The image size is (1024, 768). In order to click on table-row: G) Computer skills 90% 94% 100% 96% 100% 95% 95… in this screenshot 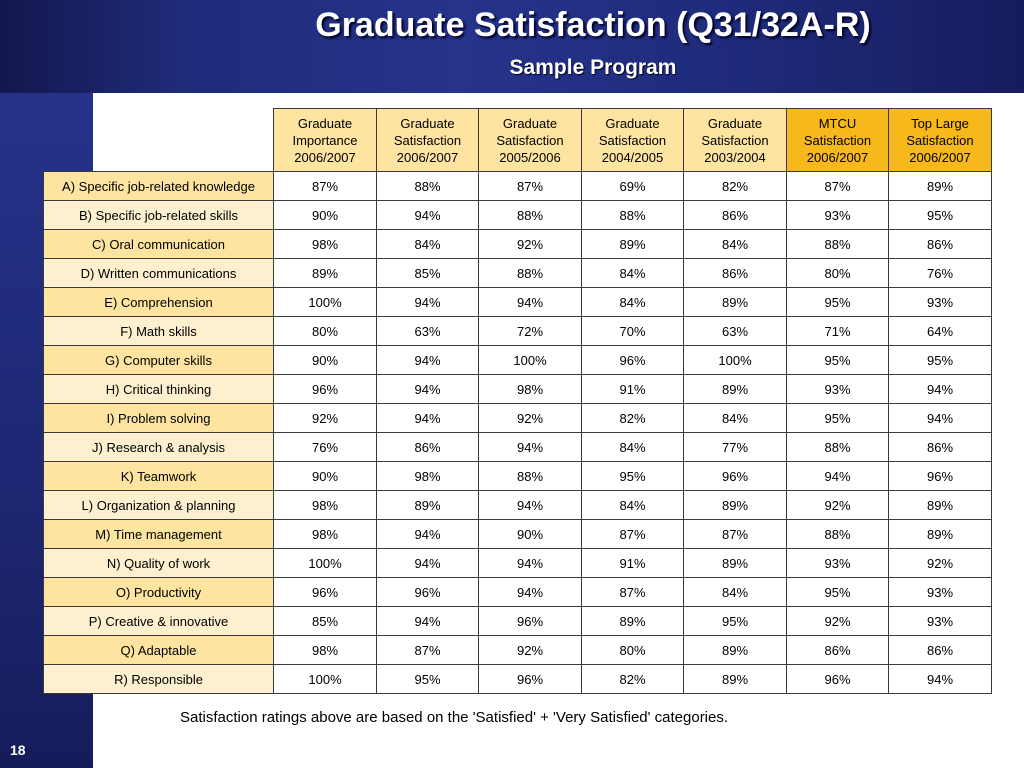, I will do `click(517, 360)`.